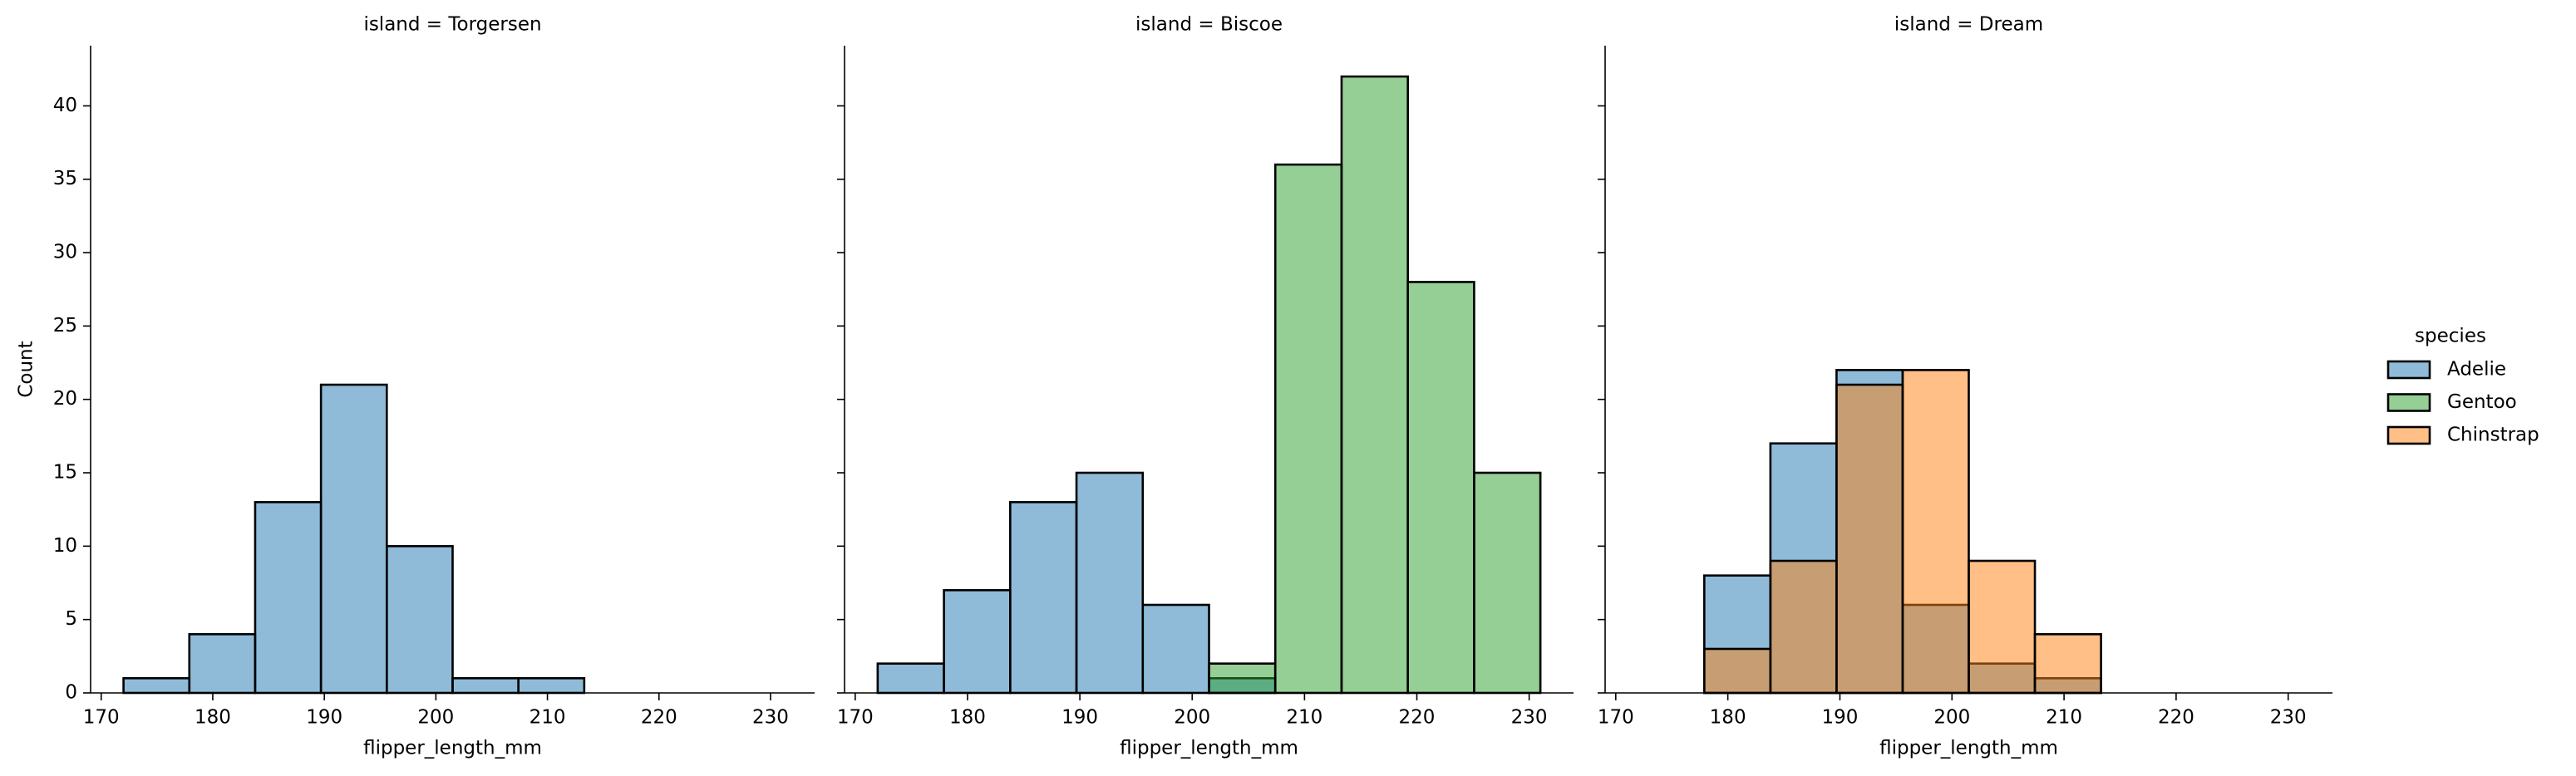  I want to click on y-axis-label: Count, so click(26, 369).